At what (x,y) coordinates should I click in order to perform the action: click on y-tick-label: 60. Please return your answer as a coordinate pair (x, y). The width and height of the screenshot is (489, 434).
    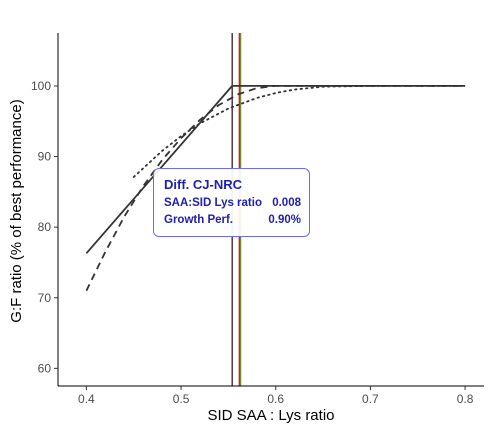
    Looking at the image, I should click on (45, 368).